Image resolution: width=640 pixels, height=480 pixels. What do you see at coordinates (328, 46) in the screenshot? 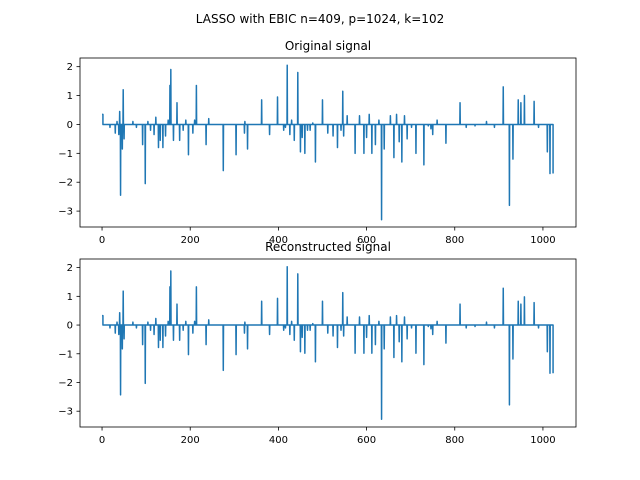
I see `chart-title: Original signal` at bounding box center [328, 46].